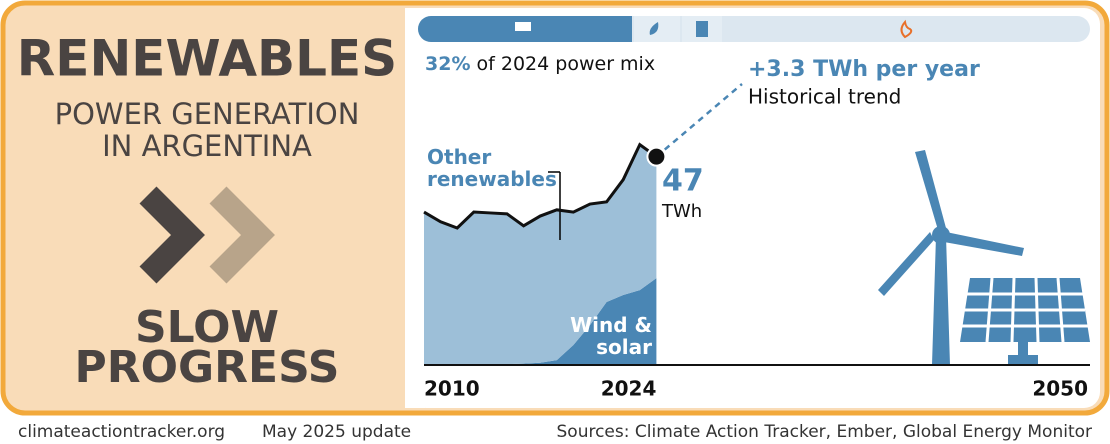 This screenshot has height=444, width=1110. Describe the element at coordinates (448, 64) in the screenshot. I see `share-label: 32%` at that location.